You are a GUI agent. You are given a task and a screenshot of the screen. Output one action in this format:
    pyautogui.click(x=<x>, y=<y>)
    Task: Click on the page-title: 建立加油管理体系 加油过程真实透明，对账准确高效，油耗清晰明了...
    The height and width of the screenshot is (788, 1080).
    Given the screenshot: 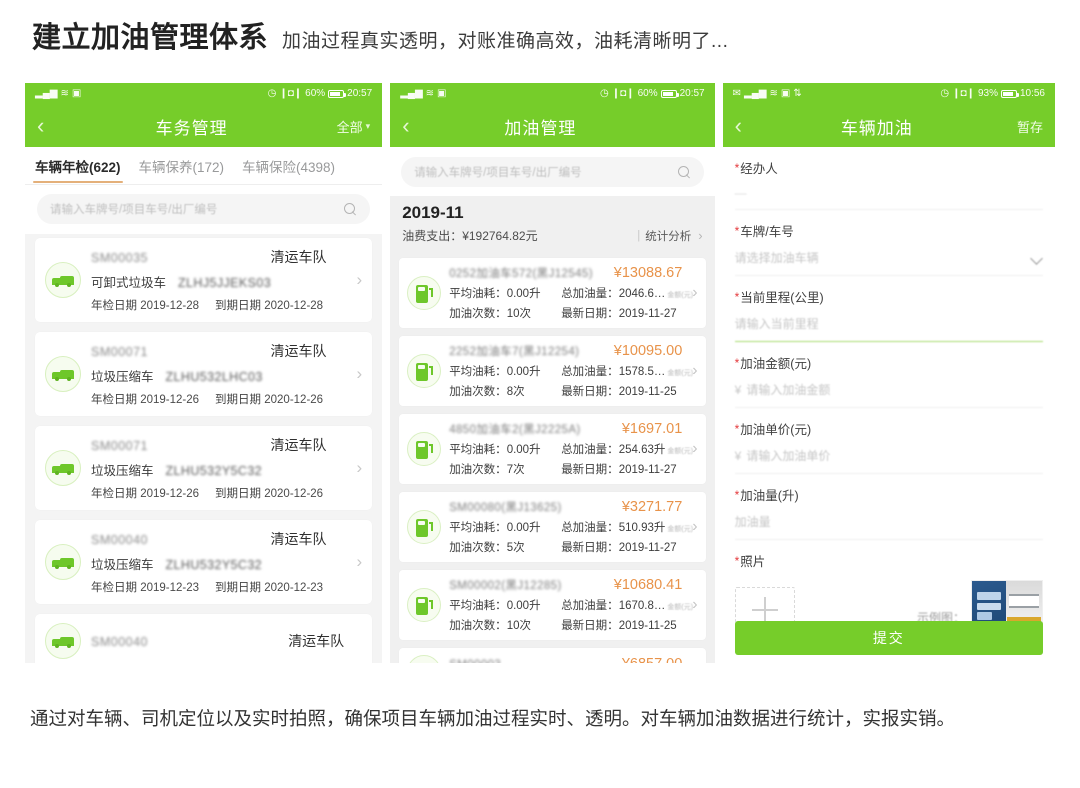 What is the action you would take?
    pyautogui.click(x=380, y=35)
    